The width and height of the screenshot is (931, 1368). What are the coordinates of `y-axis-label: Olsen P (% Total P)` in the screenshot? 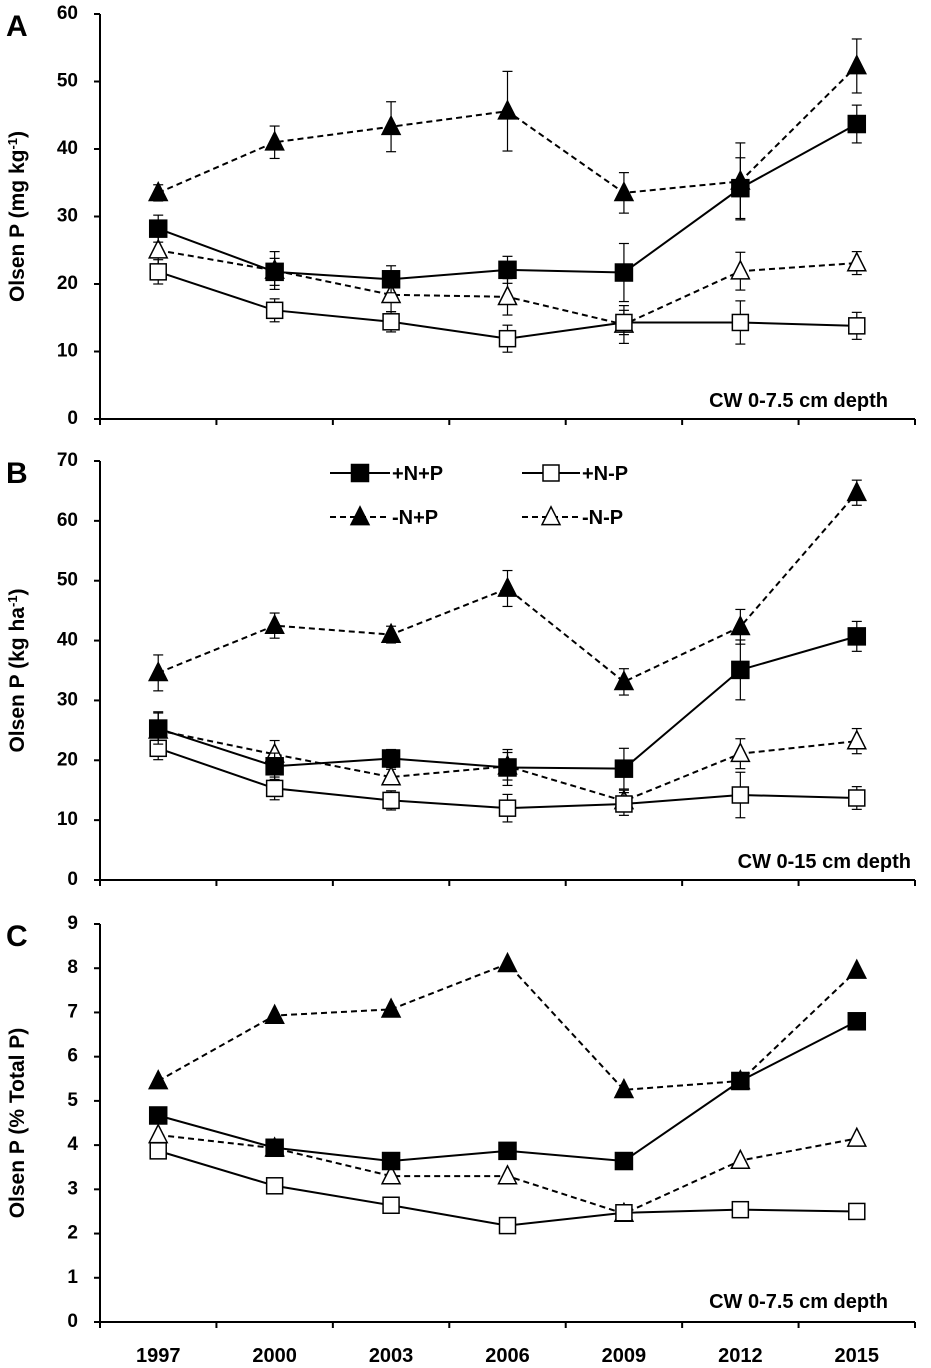 It's located at (17, 1123).